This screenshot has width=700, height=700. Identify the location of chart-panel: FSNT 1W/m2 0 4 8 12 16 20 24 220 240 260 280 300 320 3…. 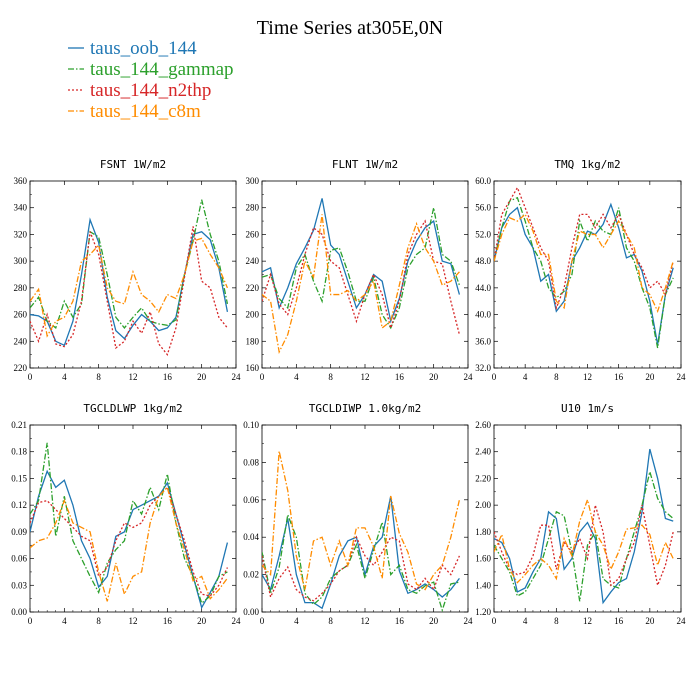
(128, 270).